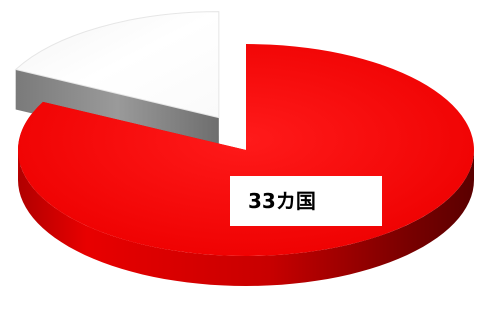  What do you see at coordinates (282, 201) in the screenshot?
I see `slice-label: 33カ国` at bounding box center [282, 201].